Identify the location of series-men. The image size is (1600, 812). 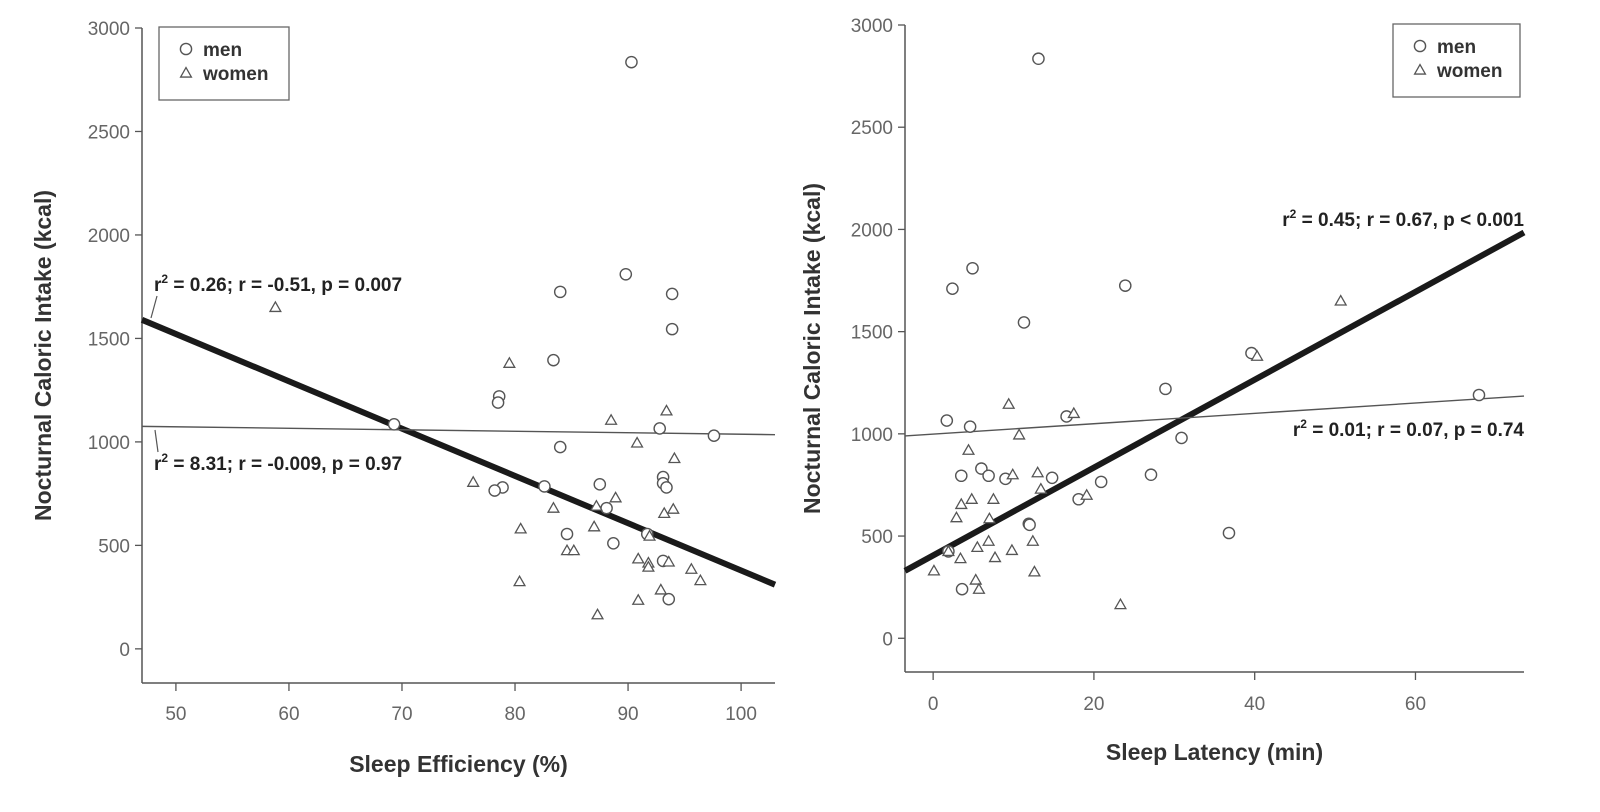
(554, 330).